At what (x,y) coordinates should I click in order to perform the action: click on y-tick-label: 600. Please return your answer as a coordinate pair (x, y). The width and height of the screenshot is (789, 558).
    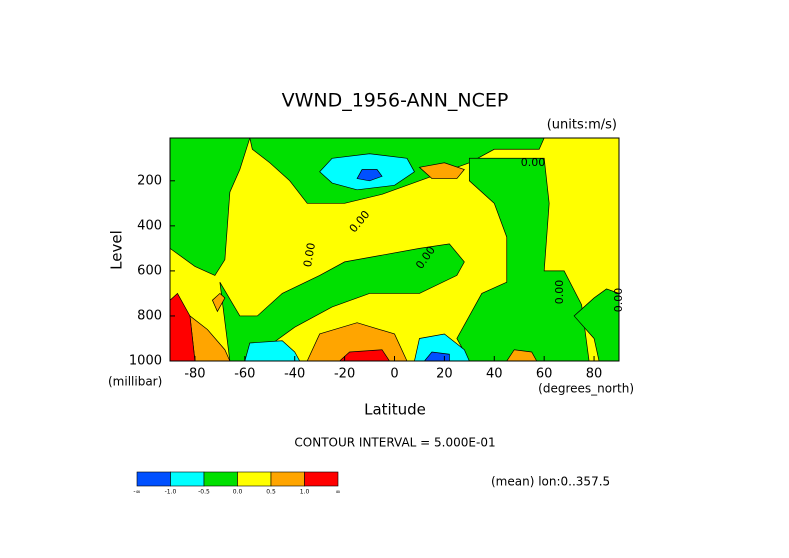
    Looking at the image, I should click on (149, 270).